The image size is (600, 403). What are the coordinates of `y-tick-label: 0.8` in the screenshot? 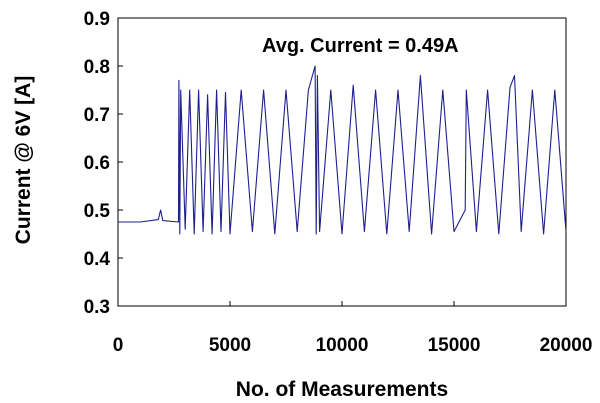 It's located at (97, 67).